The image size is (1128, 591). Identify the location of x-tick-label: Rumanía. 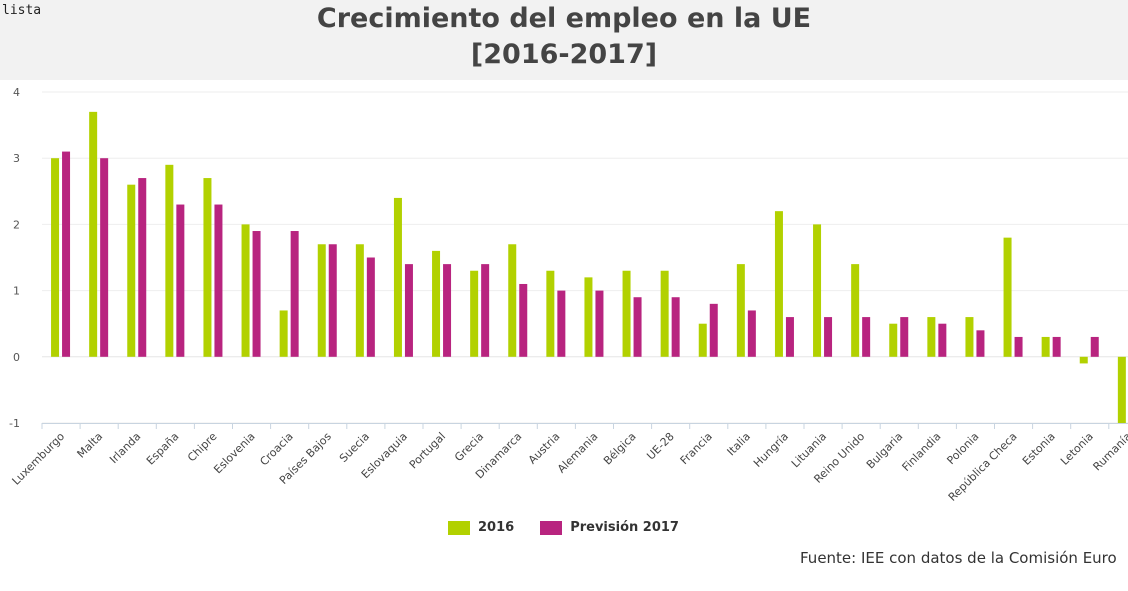
(1109, 451).